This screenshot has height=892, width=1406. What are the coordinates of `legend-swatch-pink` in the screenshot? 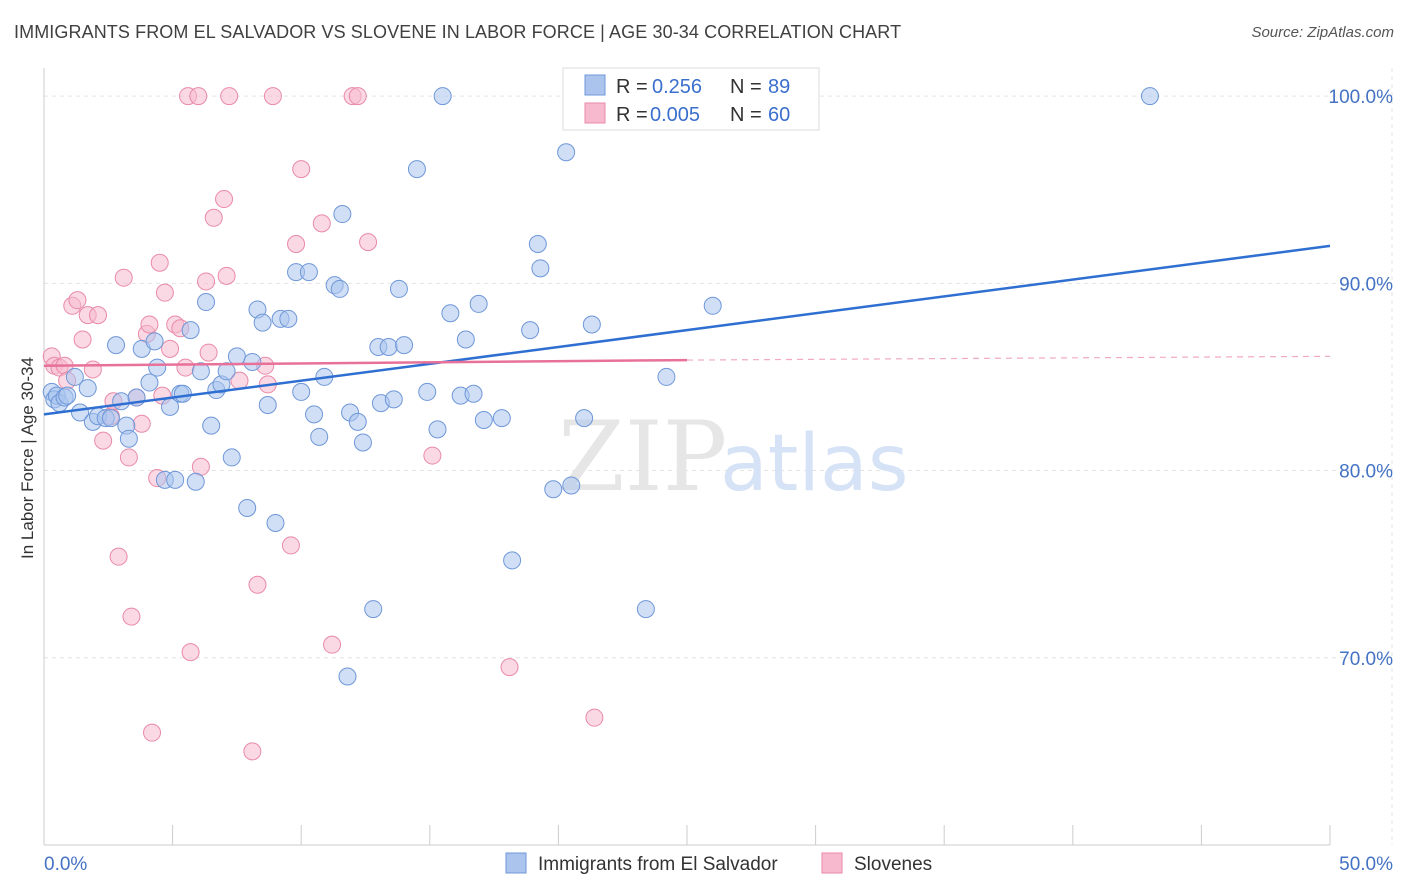 It's located at (595, 113).